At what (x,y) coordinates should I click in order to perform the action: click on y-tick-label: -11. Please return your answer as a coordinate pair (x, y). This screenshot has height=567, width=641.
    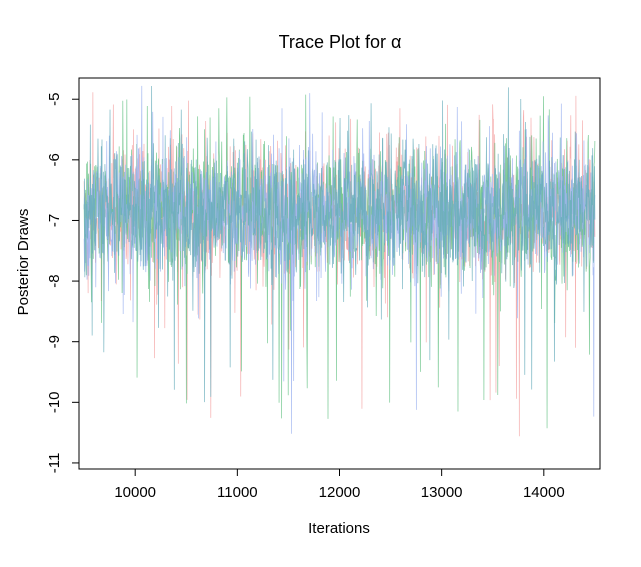
    Looking at the image, I should click on (54, 463).